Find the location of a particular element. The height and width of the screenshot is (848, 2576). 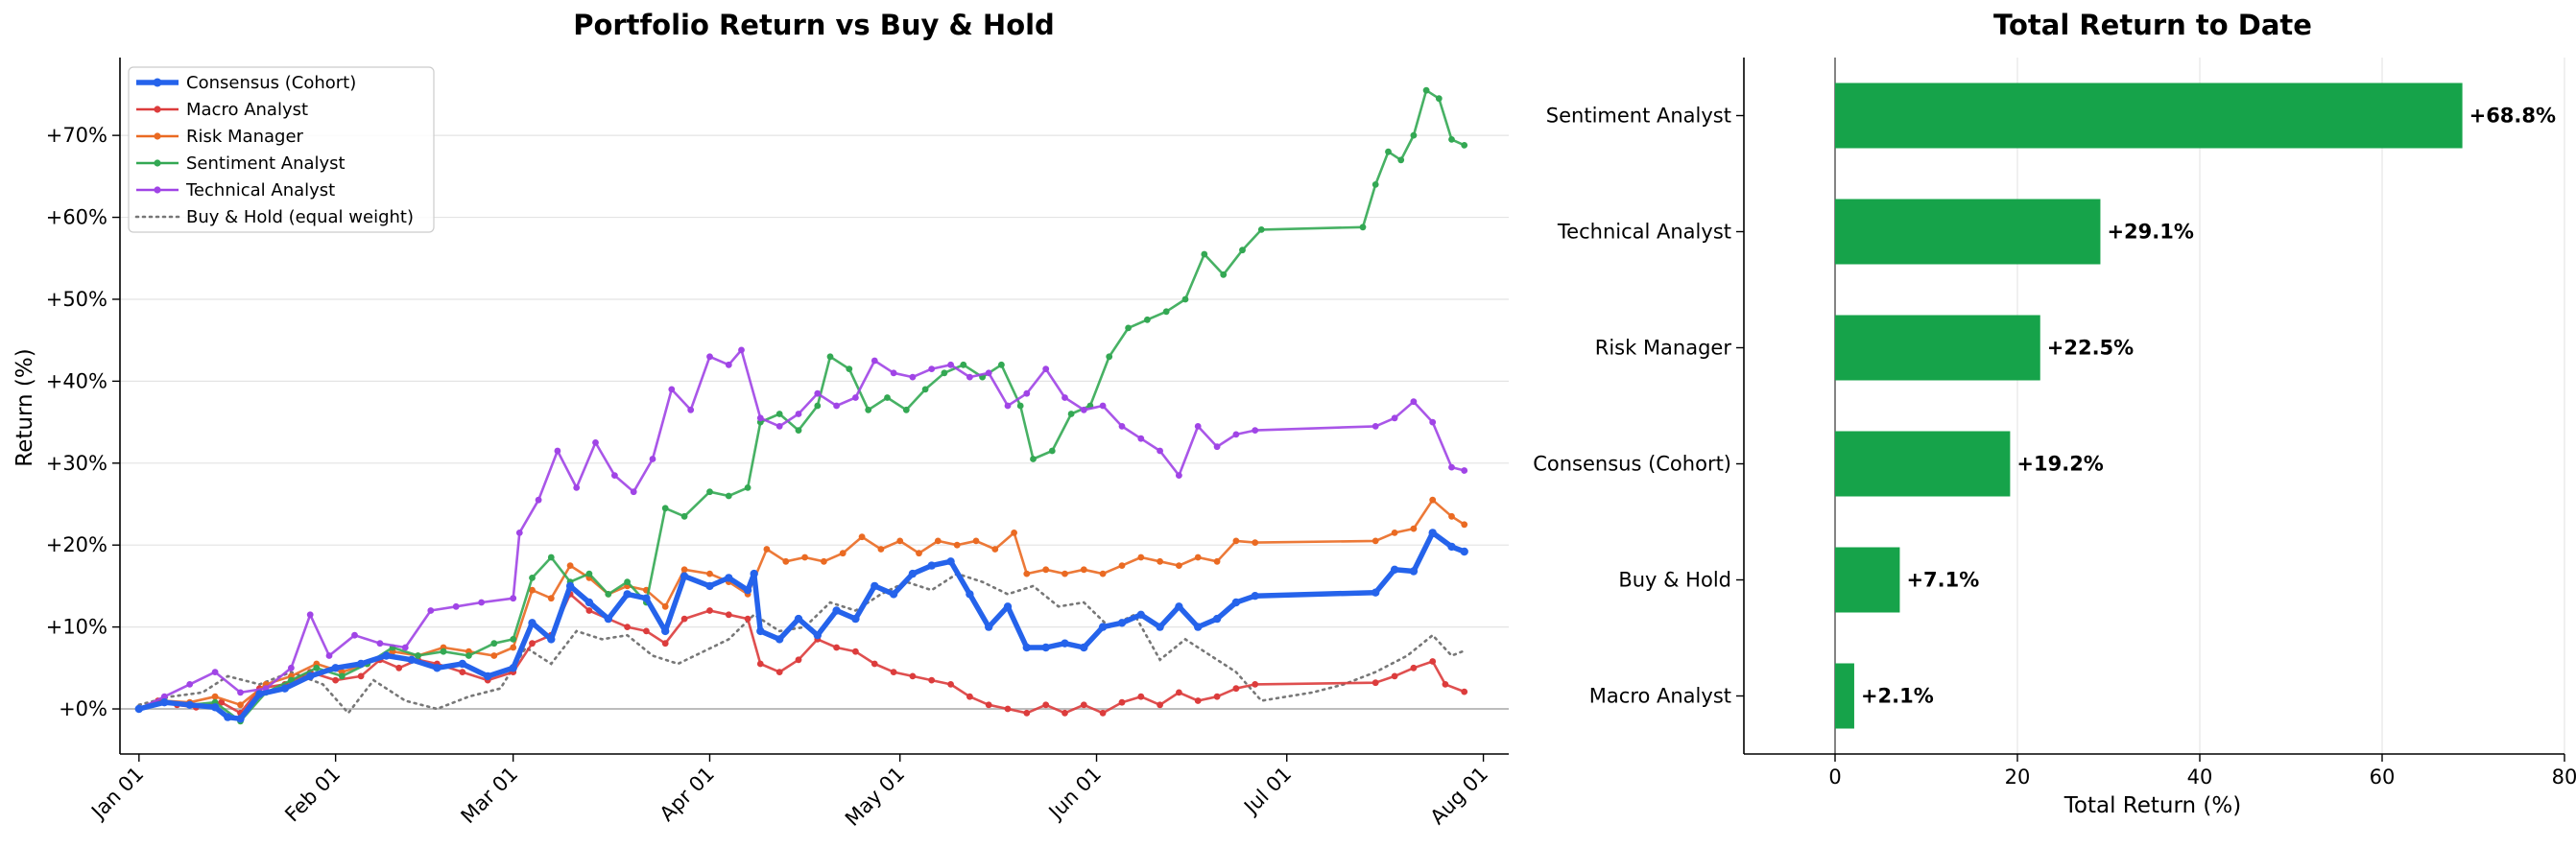

y-tick-label: +60% is located at coordinates (76, 218).